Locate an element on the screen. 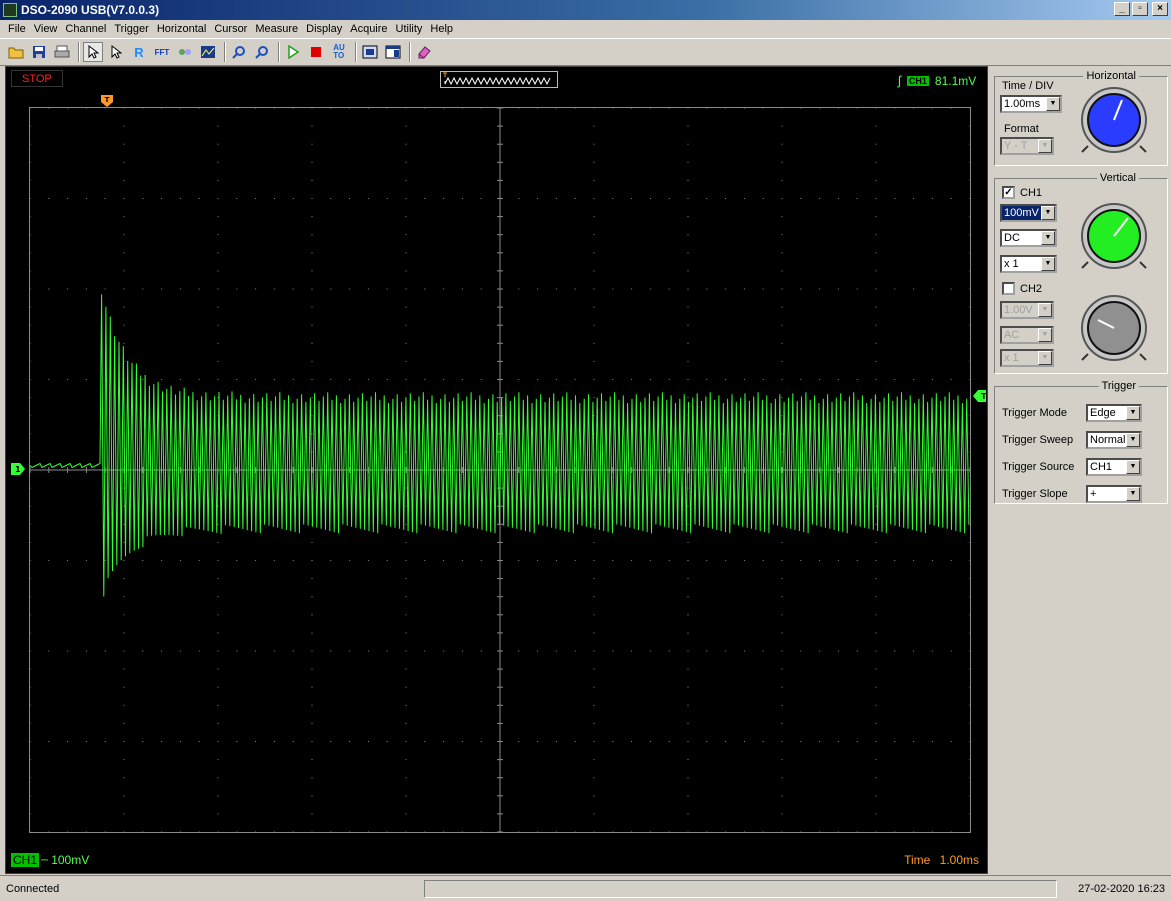  time-div-select: 1.00ms ▼ is located at coordinates (1031, 104).